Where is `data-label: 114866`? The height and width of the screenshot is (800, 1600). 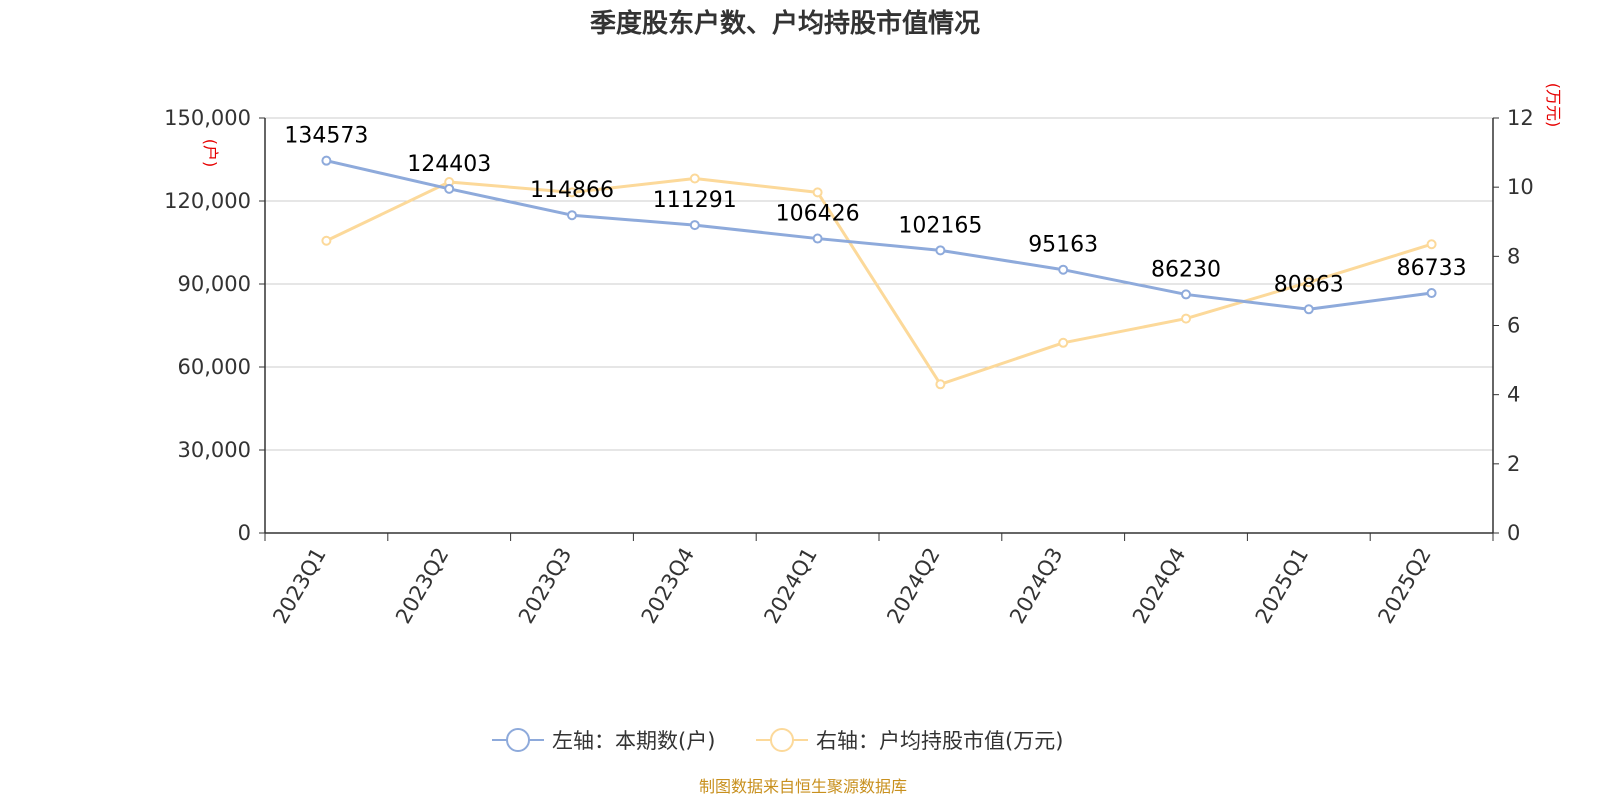
data-label: 114866 is located at coordinates (572, 190).